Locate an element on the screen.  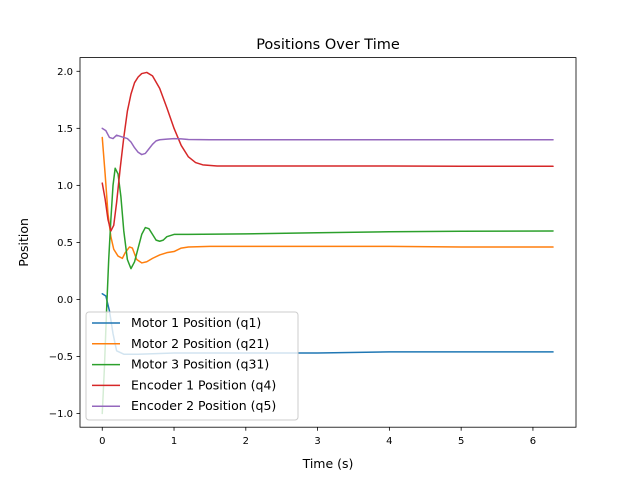
y-tick-label: 2.0 is located at coordinates (65, 72).